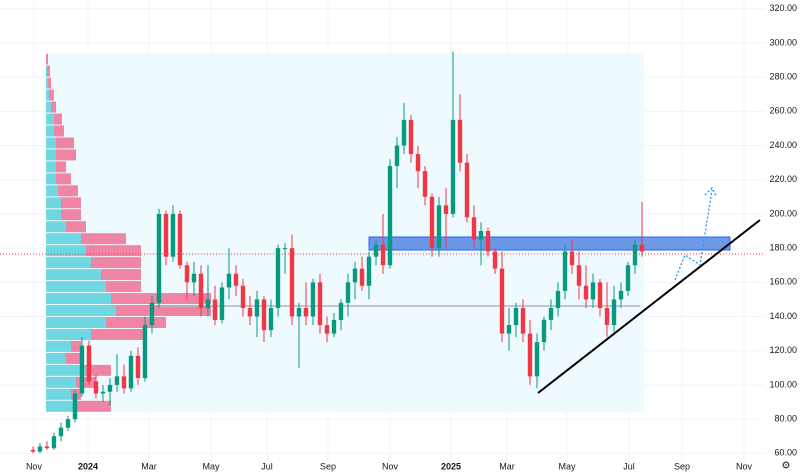 The image size is (800, 474). I want to click on x-tick-label: Nov, so click(34, 466).